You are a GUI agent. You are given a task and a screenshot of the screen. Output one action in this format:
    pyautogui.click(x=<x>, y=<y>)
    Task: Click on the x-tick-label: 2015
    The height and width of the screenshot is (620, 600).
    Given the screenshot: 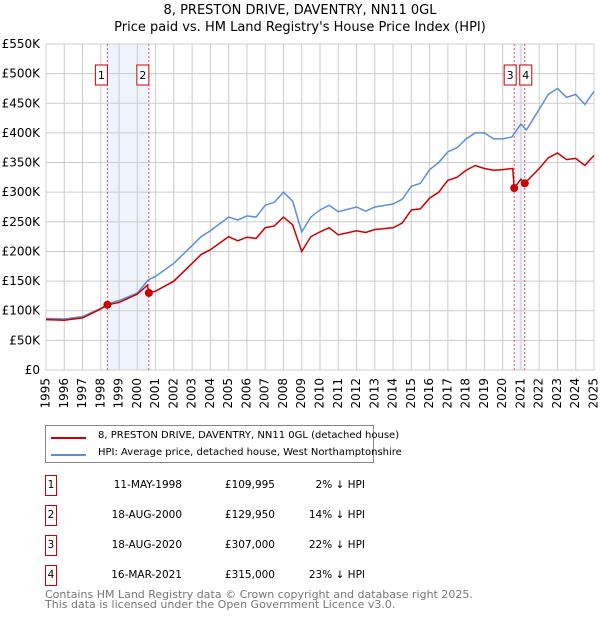 What is the action you would take?
    pyautogui.click(x=411, y=393)
    